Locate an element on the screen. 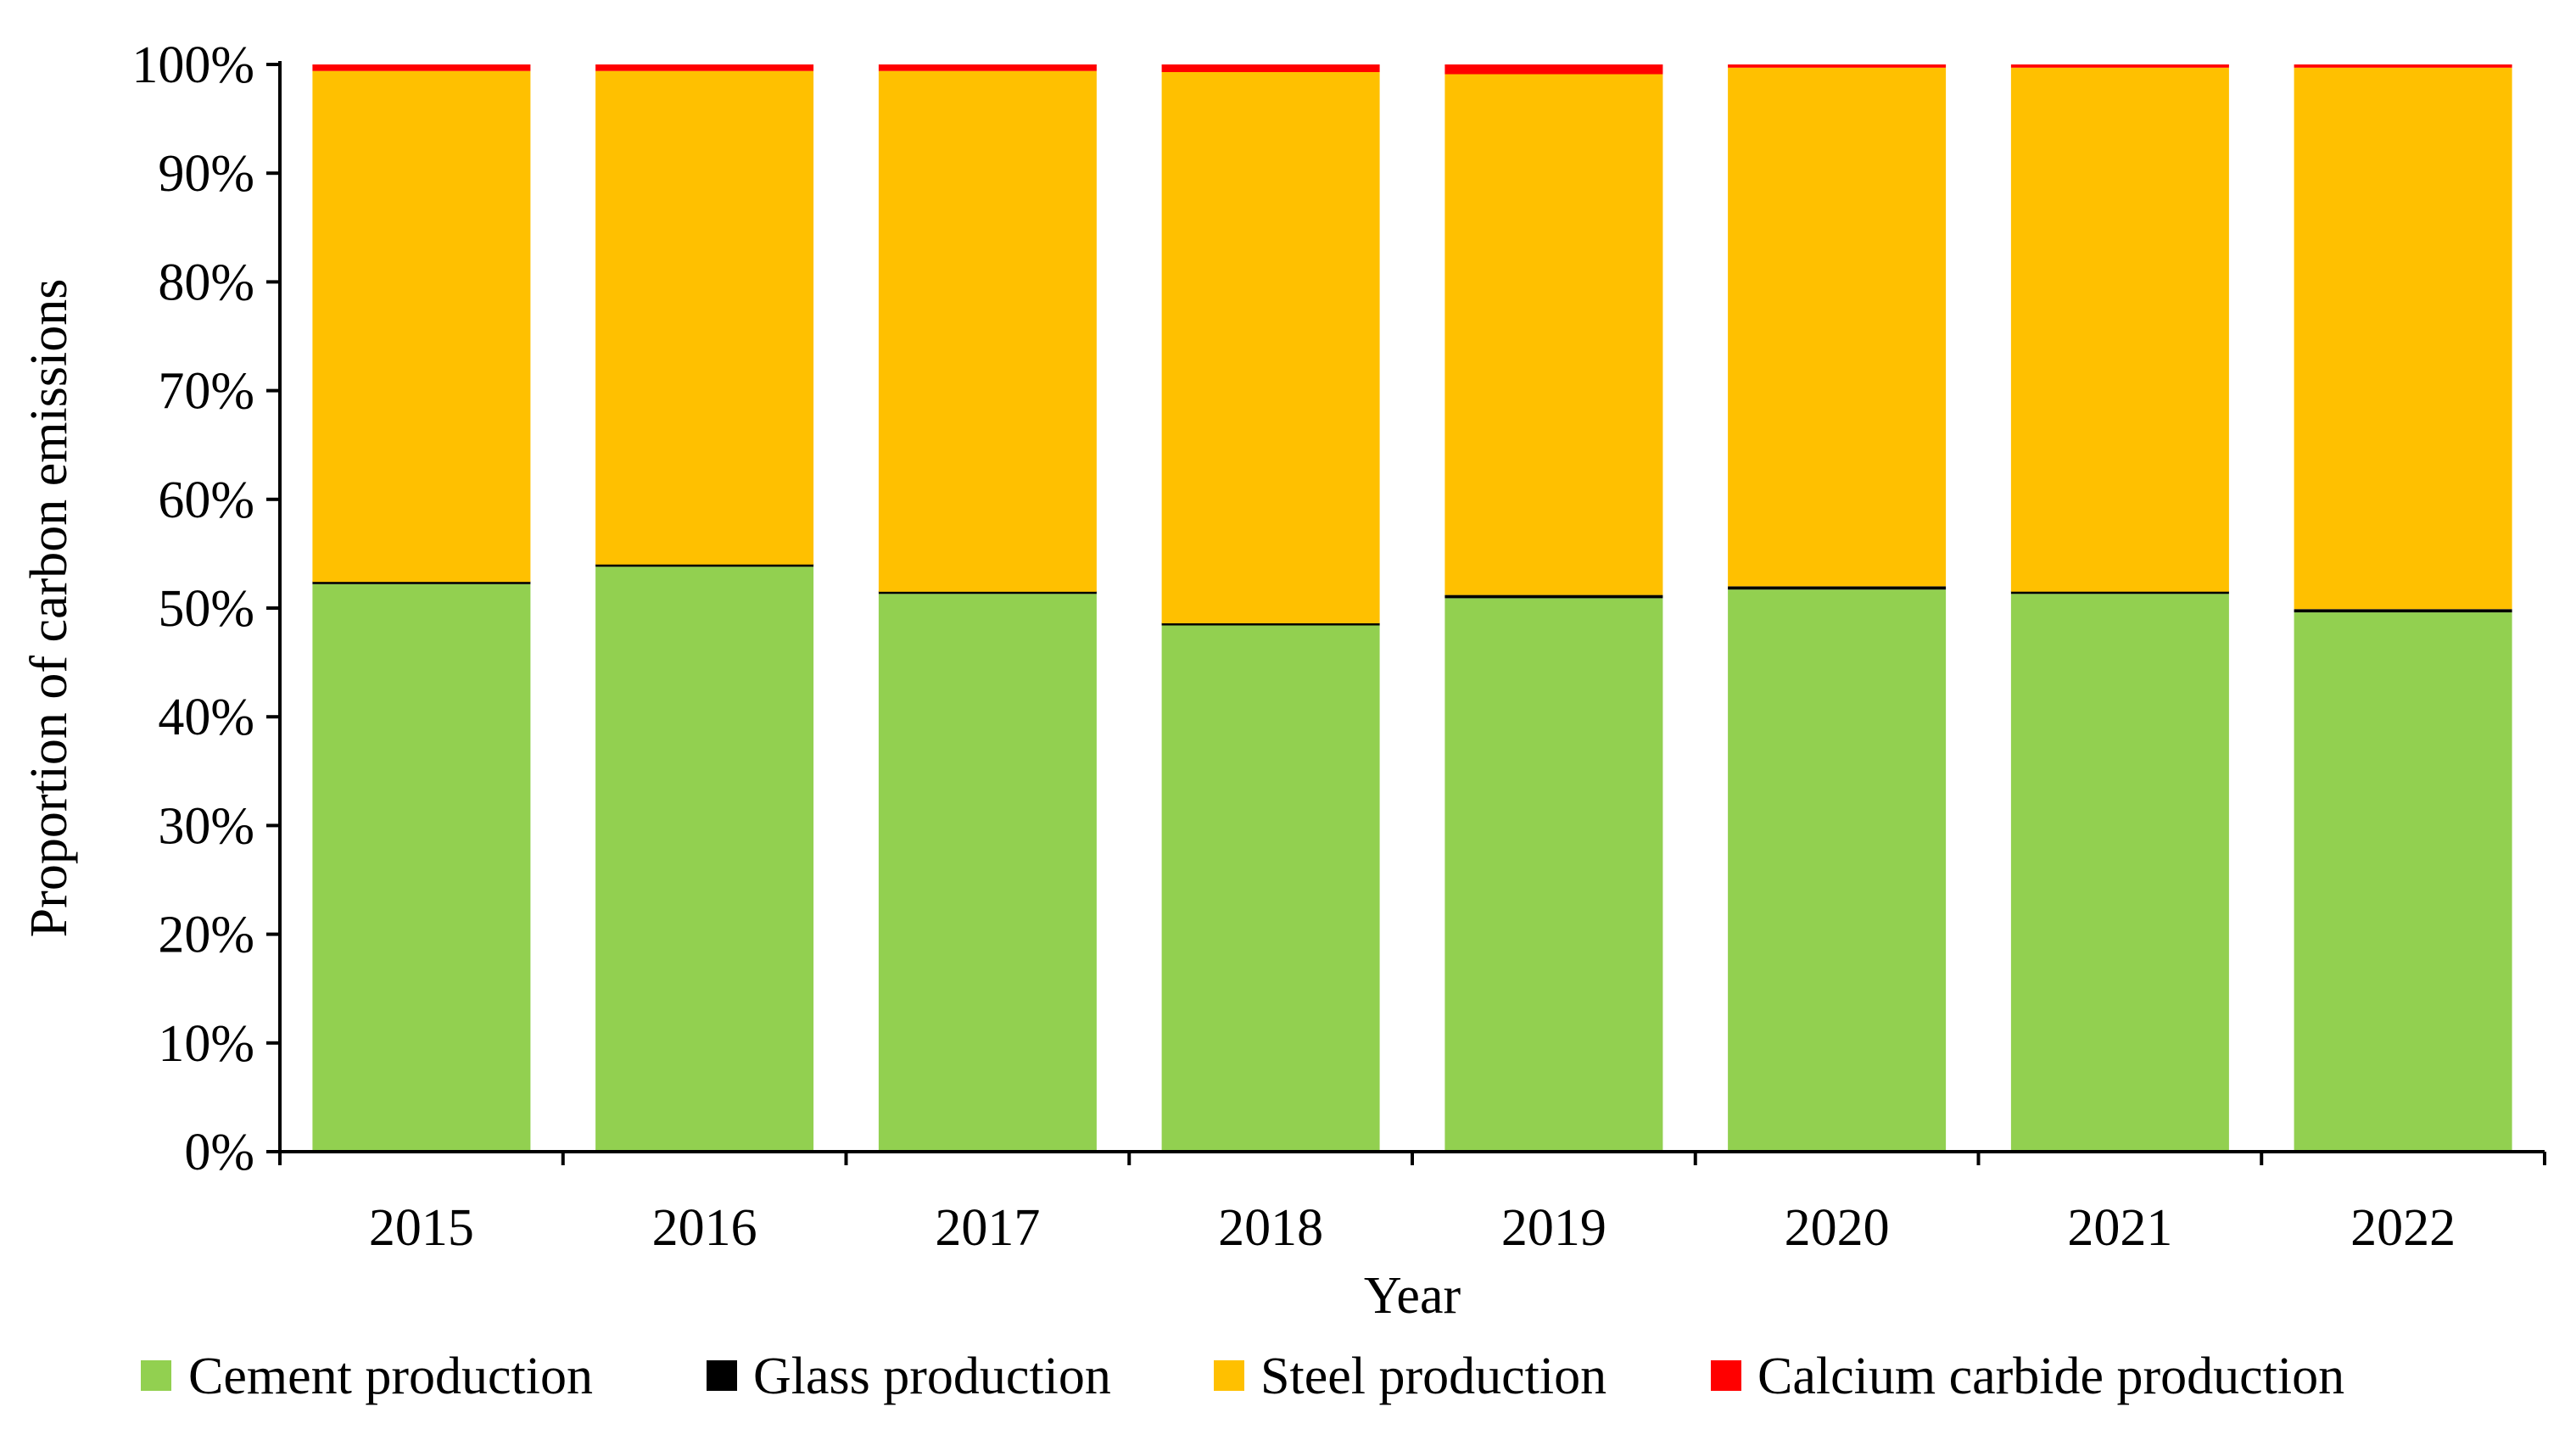  bar-steel-production-2020 is located at coordinates (1837, 327).